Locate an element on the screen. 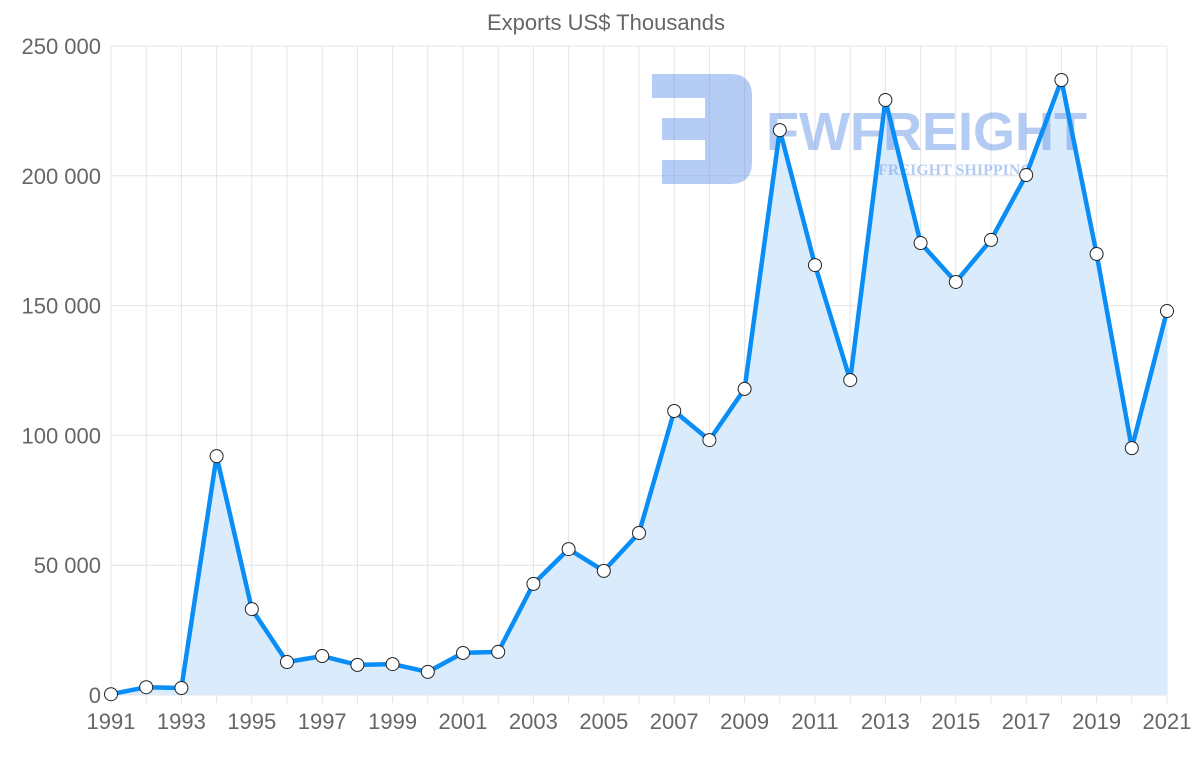 Image resolution: width=1200 pixels, height=763 pixels. watermark-tagline: FREIGHT SHIPPING is located at coordinates (955, 170).